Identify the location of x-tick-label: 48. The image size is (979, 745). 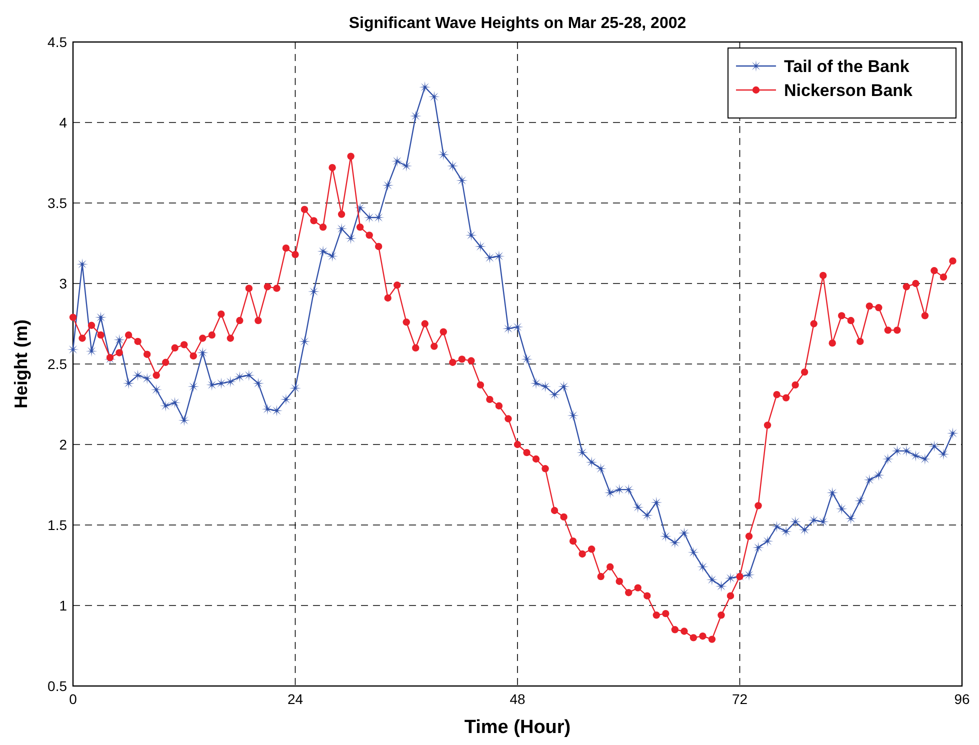
(518, 699).